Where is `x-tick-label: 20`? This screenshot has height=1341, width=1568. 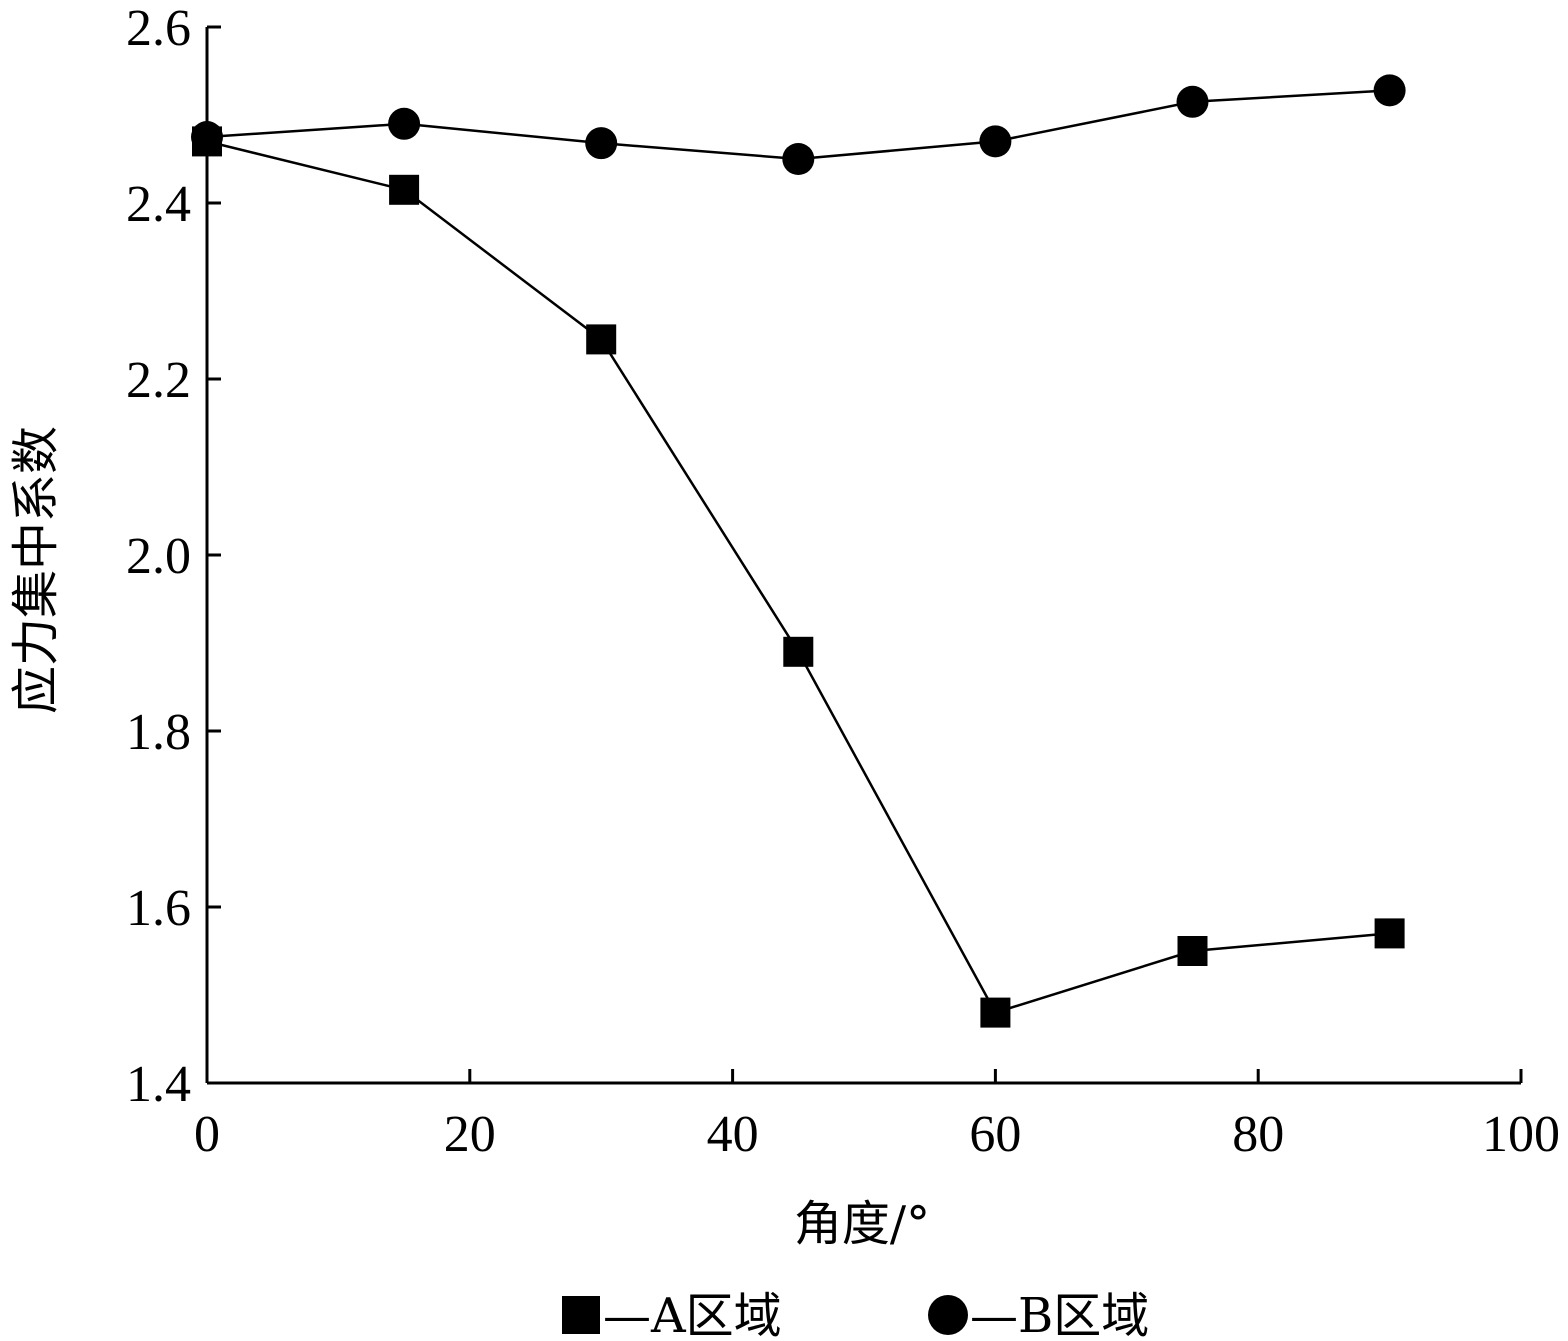
x-tick-label: 20 is located at coordinates (470, 1134).